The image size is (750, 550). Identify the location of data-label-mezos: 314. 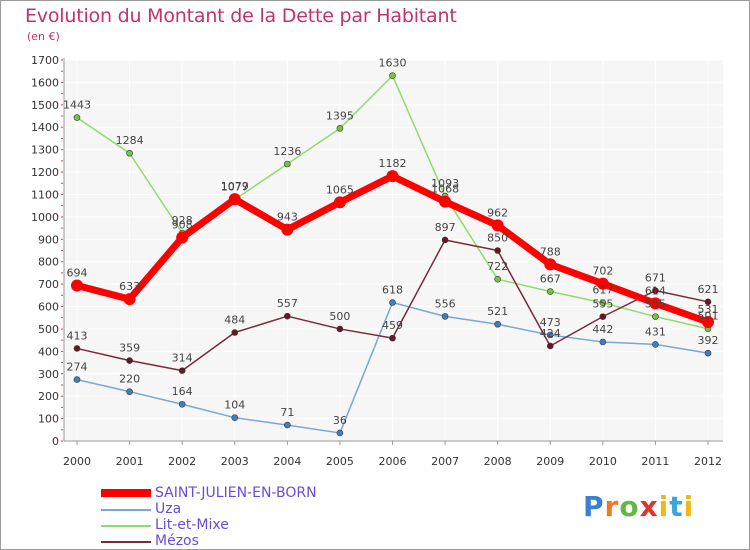
(182, 358).